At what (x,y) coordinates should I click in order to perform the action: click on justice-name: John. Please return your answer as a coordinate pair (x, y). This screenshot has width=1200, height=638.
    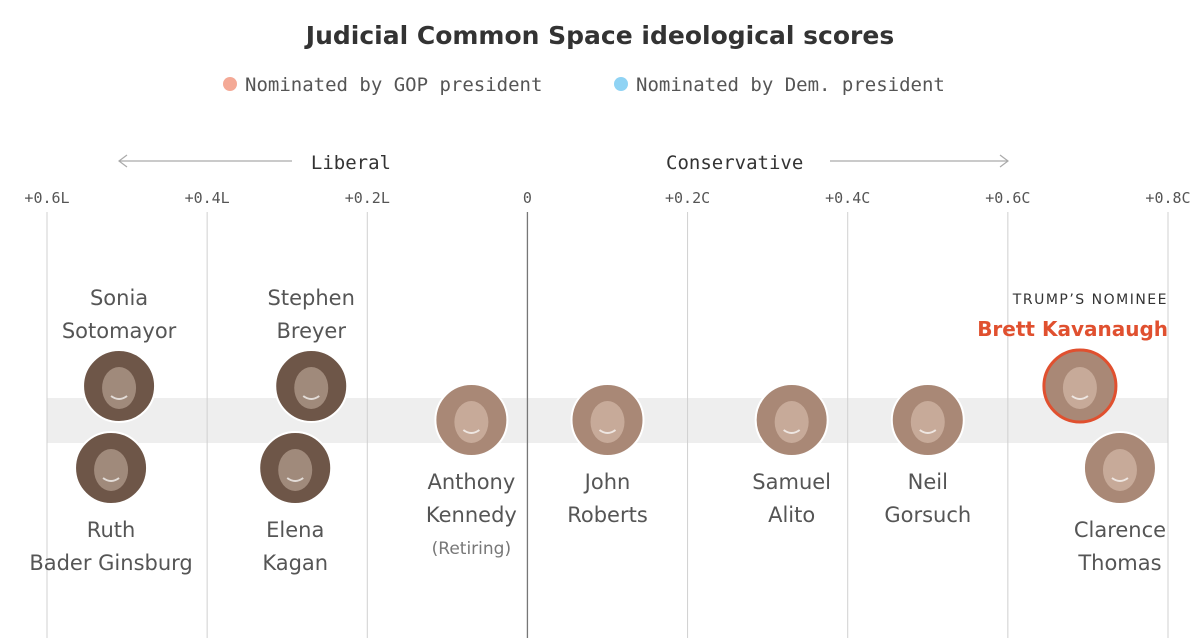
    Looking at the image, I should click on (607, 482).